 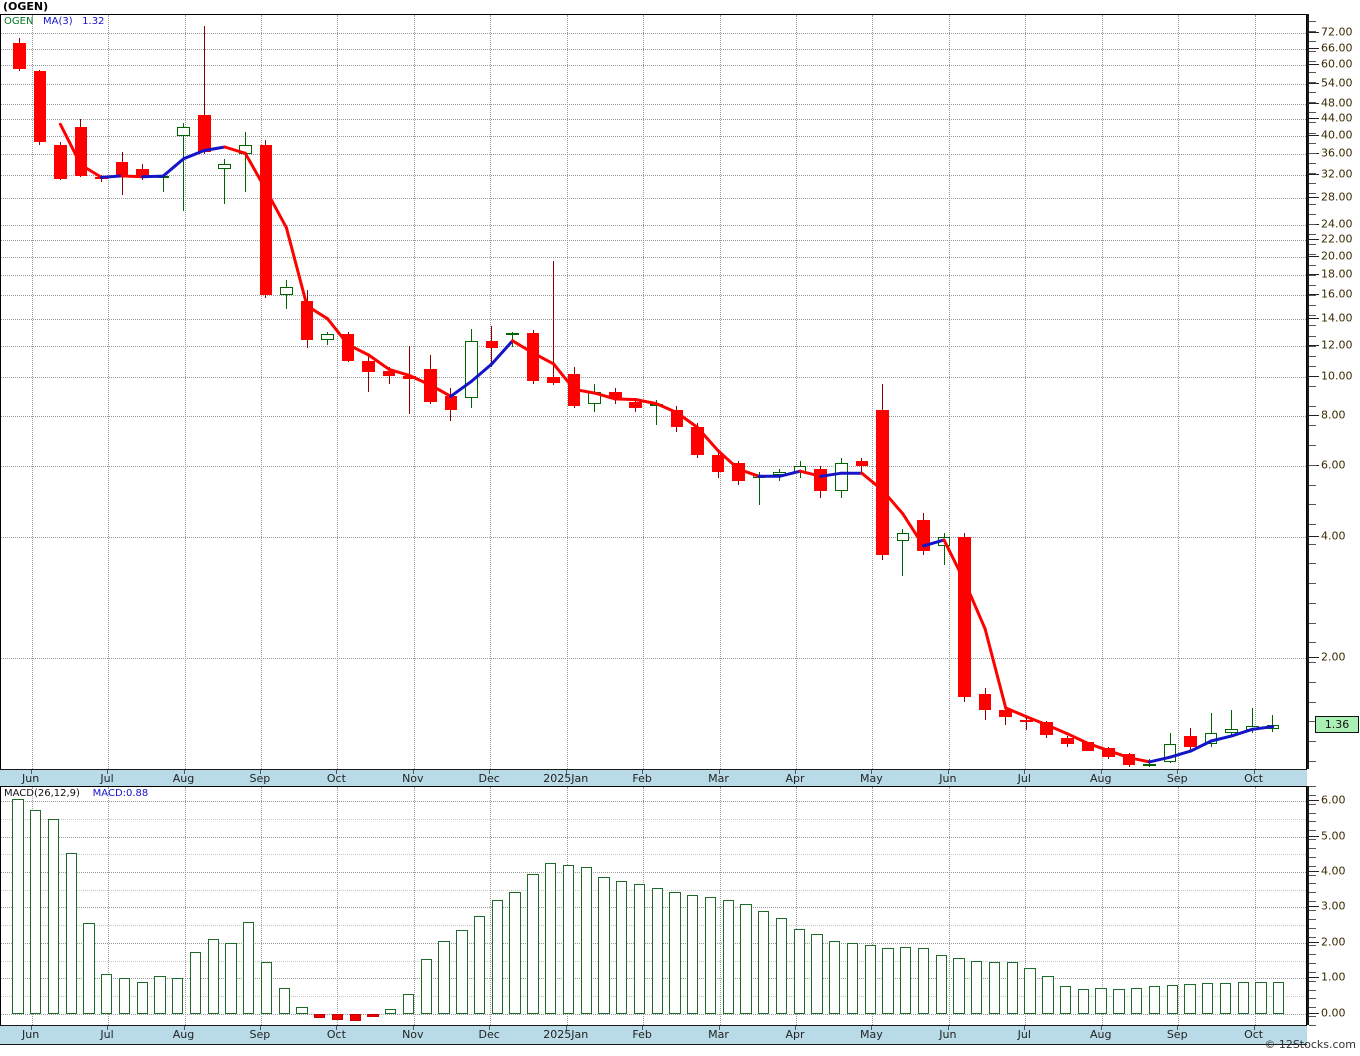 What do you see at coordinates (107, 778) in the screenshot?
I see `x-axis-label: Jul` at bounding box center [107, 778].